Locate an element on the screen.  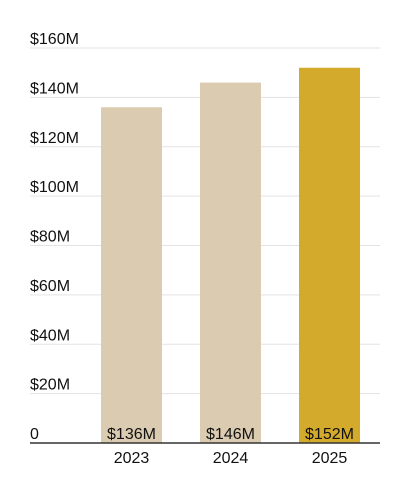
data-label-2024: $146M is located at coordinates (230, 434).